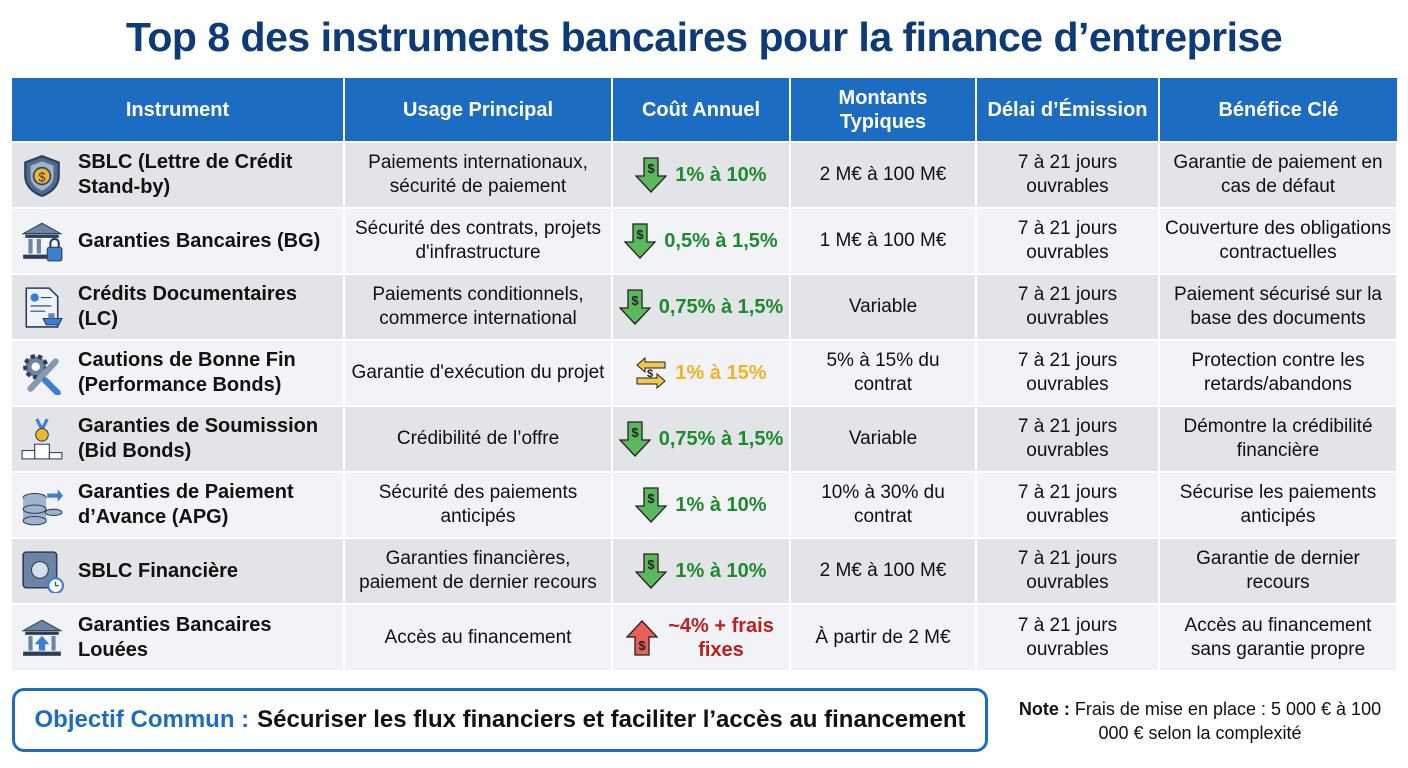 This screenshot has width=1408, height=768. Describe the element at coordinates (651, 373) in the screenshot. I see `exchange-arrows-icon: $` at that location.